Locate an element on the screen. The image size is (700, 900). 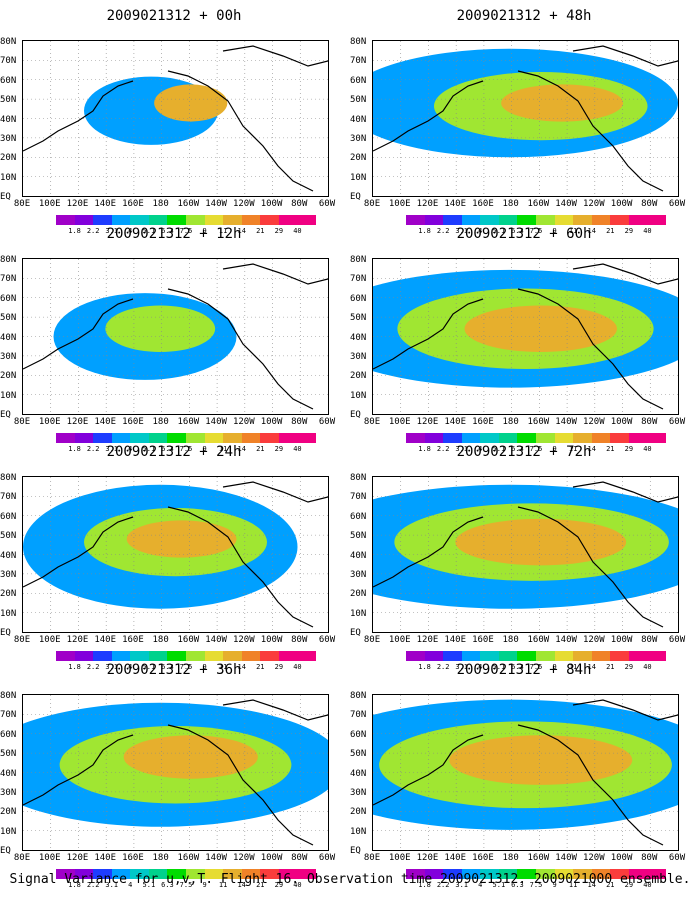
map-panel is located at coordinates (525, 554).